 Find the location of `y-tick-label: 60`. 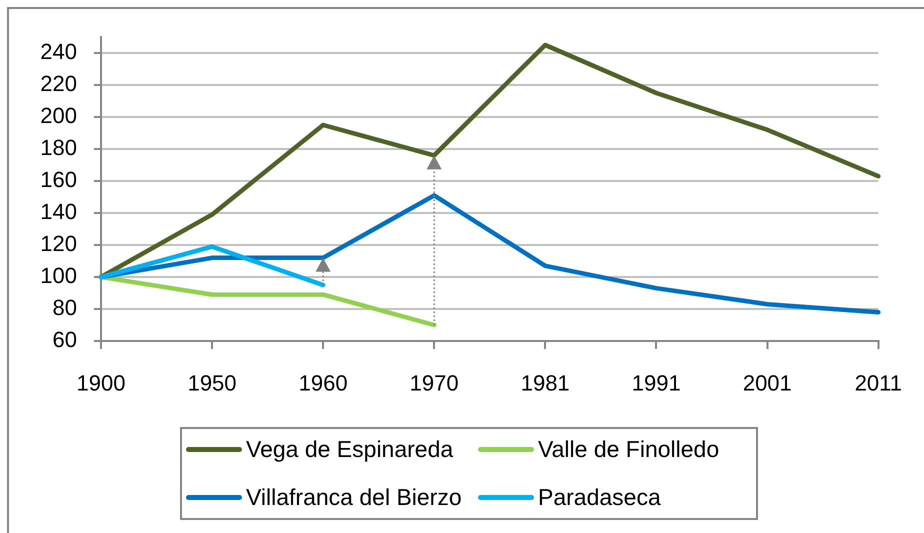

y-tick-label: 60 is located at coordinates (64, 339).